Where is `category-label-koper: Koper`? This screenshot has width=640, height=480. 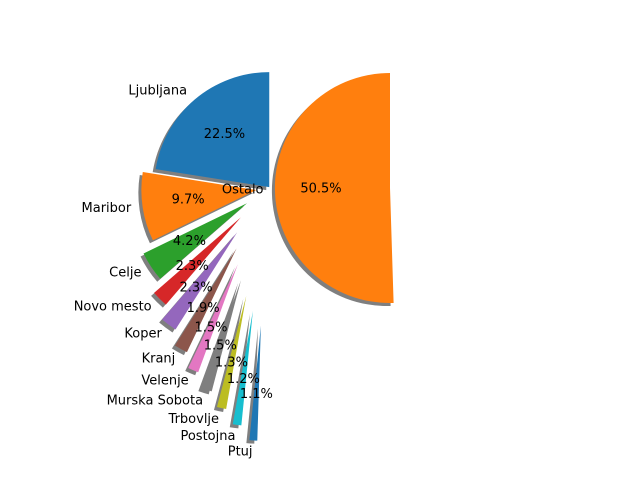 category-label-koper: Koper is located at coordinates (143, 333).